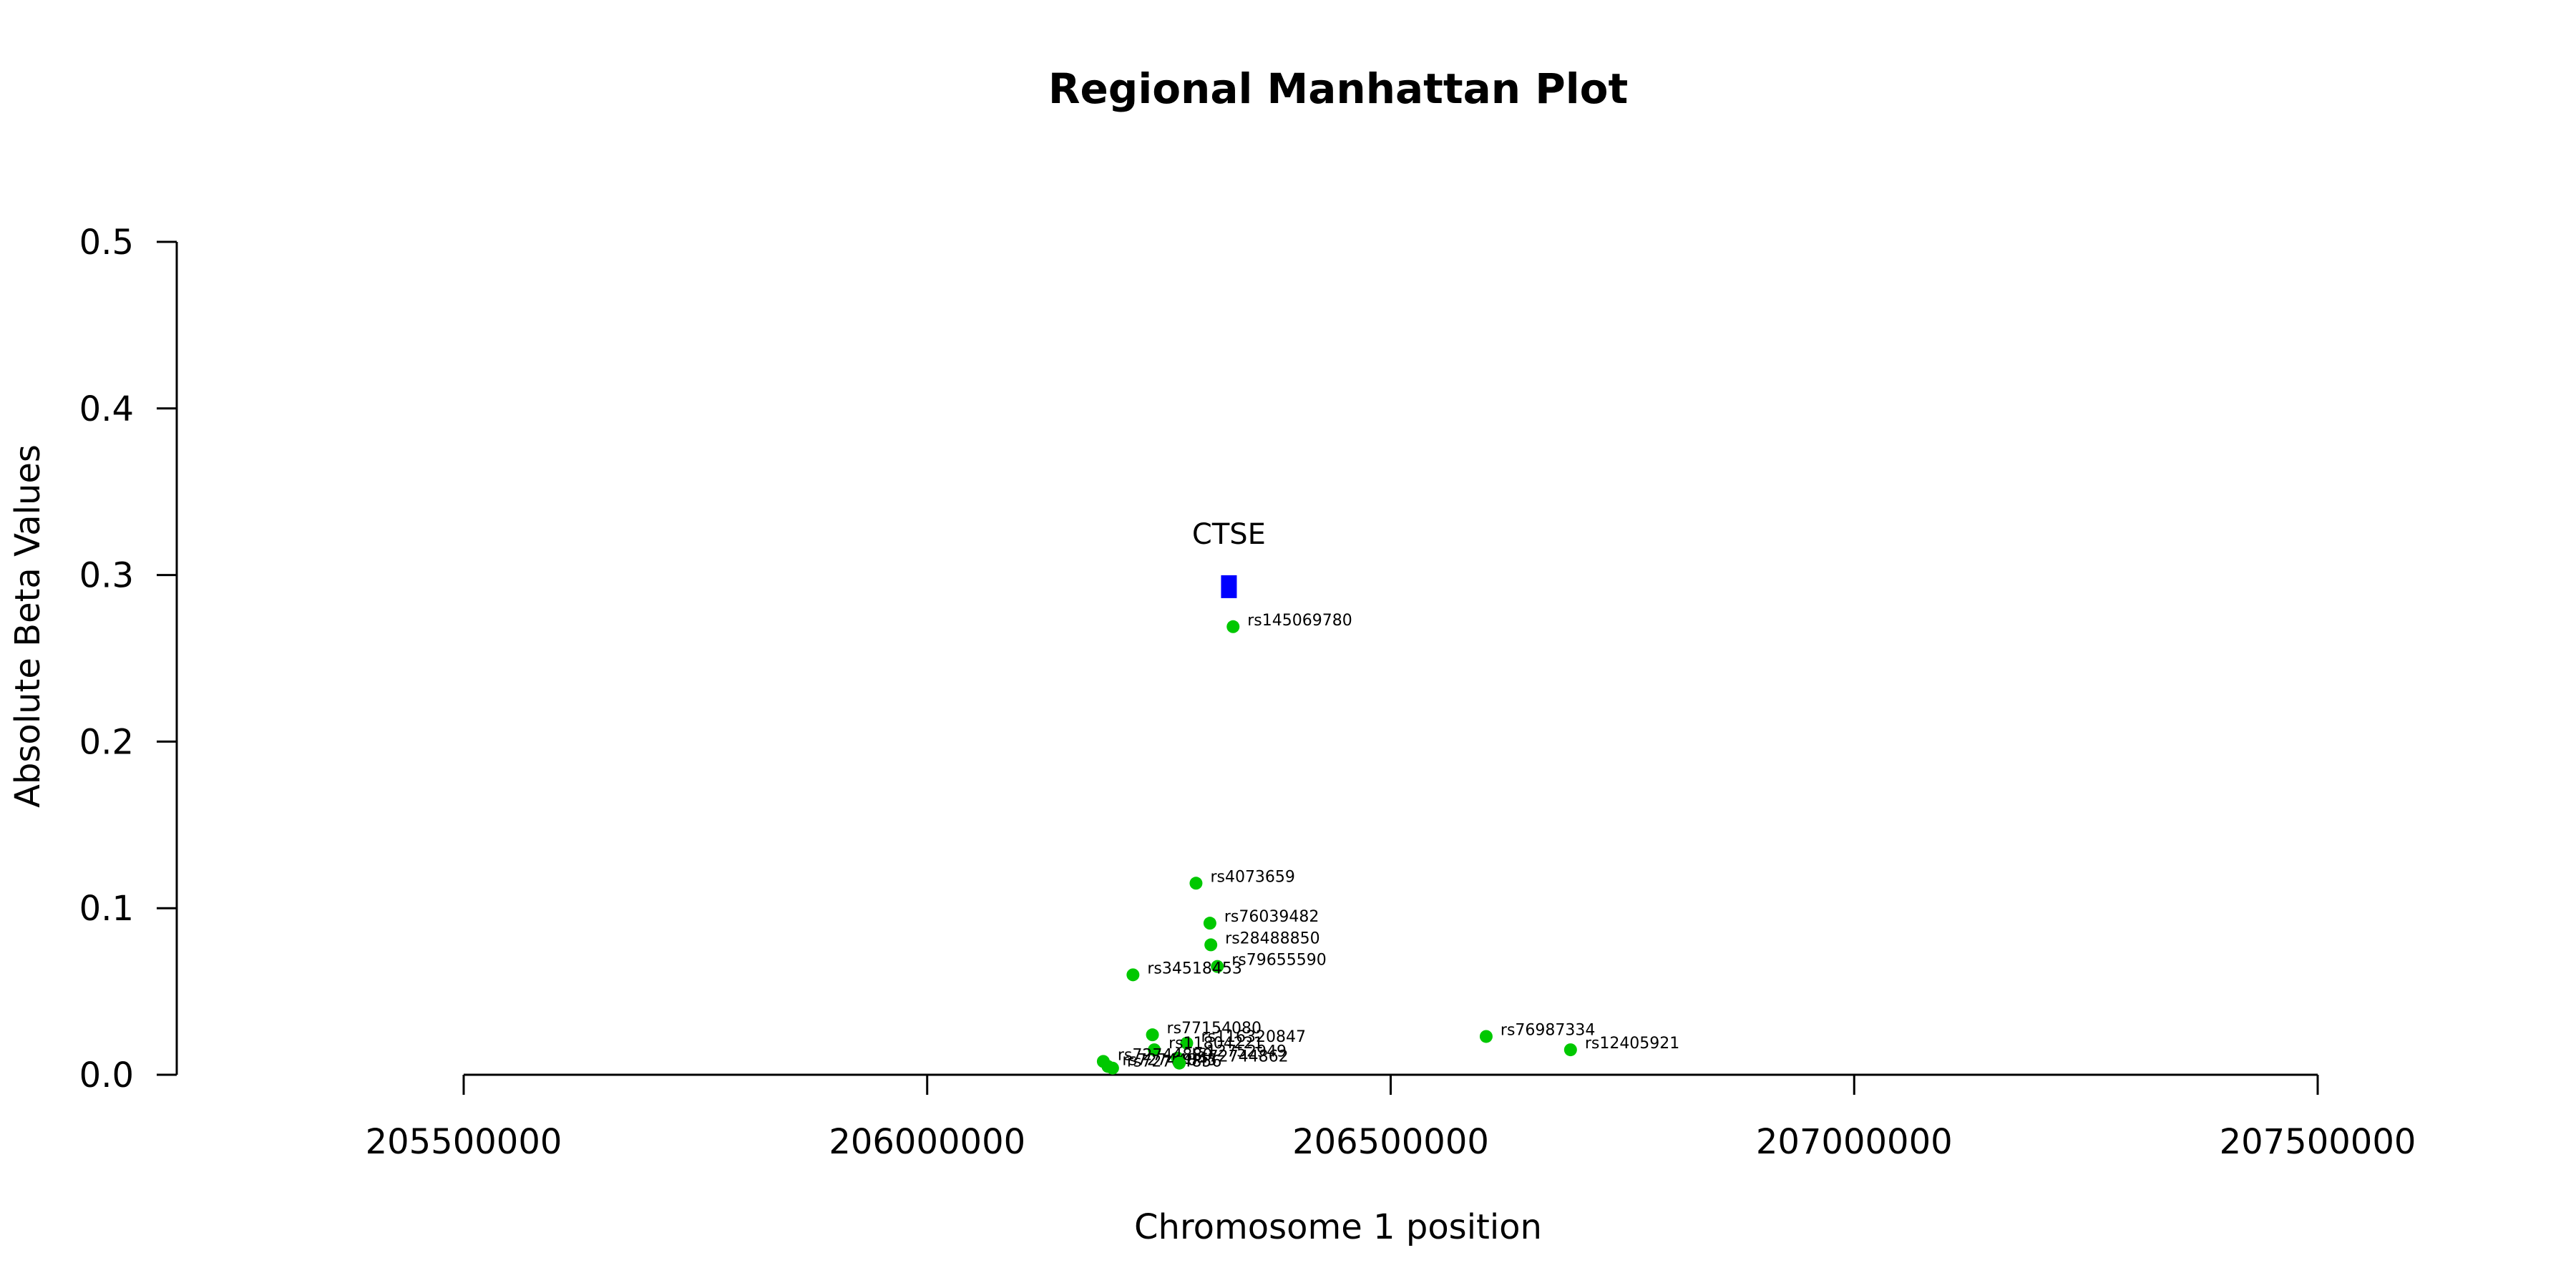 The image size is (2576, 1288). I want to click on snp-label: rs76039482, so click(1271, 917).